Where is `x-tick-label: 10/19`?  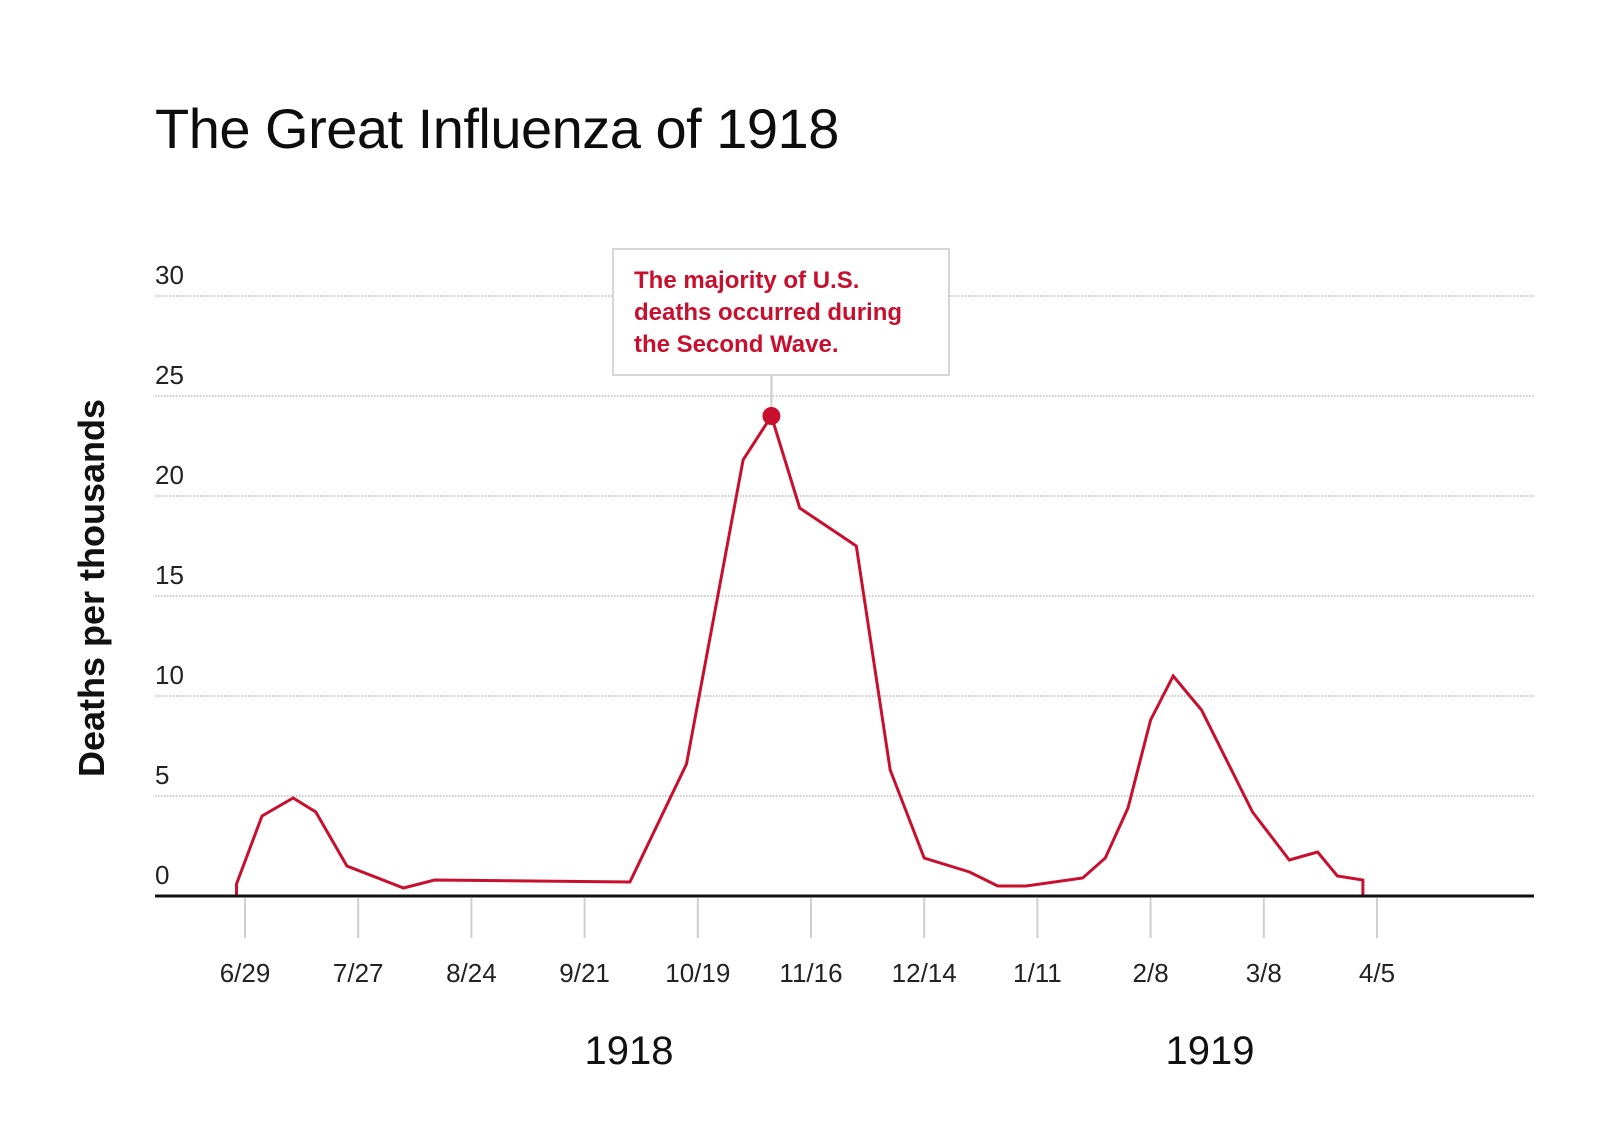
x-tick-label: 10/19 is located at coordinates (697, 973).